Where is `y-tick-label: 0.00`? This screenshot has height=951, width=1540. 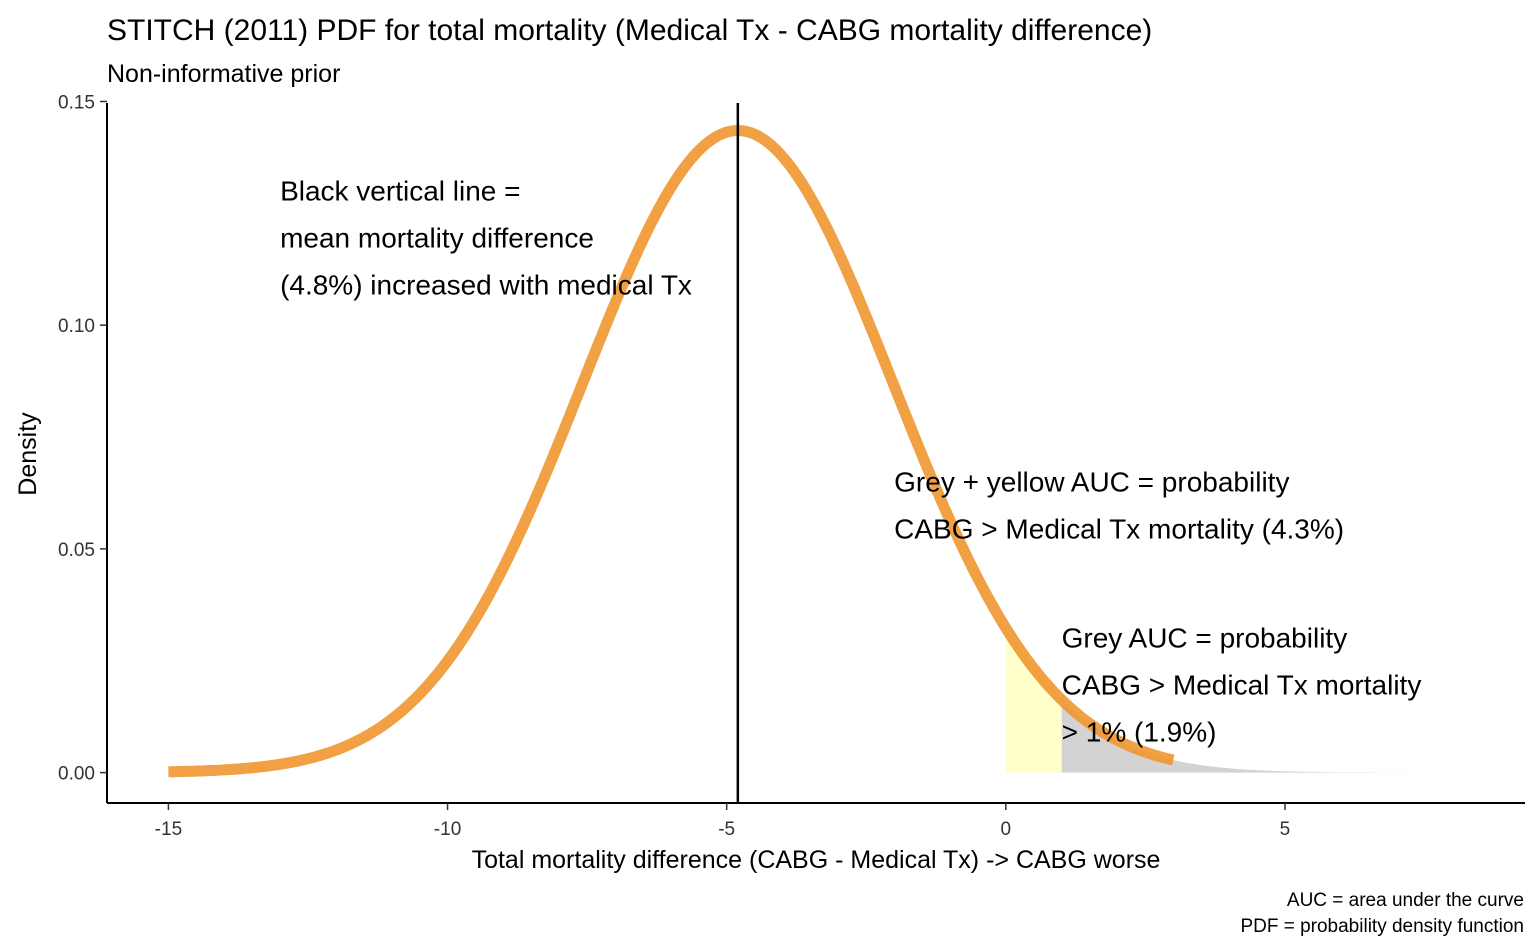 y-tick-label: 0.00 is located at coordinates (76, 774).